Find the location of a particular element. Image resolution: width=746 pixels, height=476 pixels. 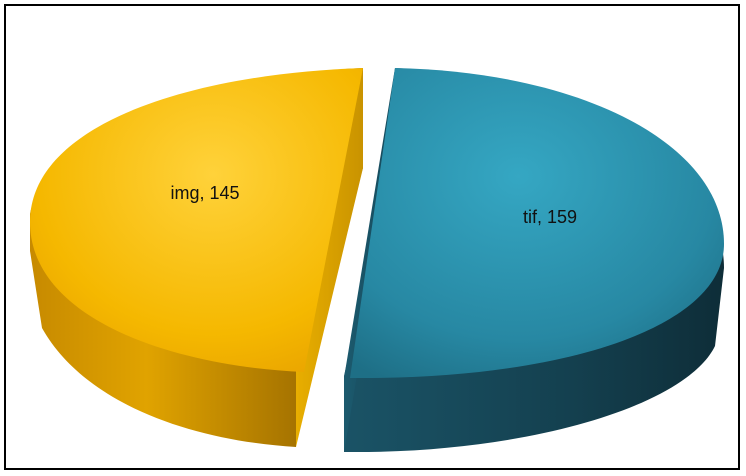

pie-label-tif: tif, 159 is located at coordinates (550, 217).